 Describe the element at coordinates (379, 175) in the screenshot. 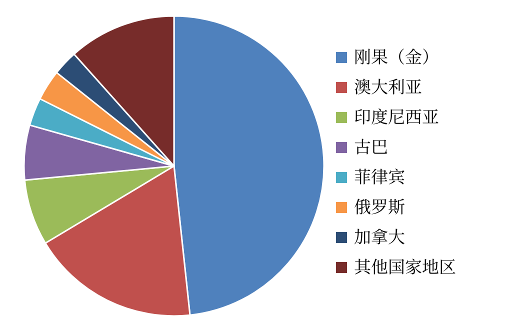

I see `legend-label: 菲律宾` at that location.